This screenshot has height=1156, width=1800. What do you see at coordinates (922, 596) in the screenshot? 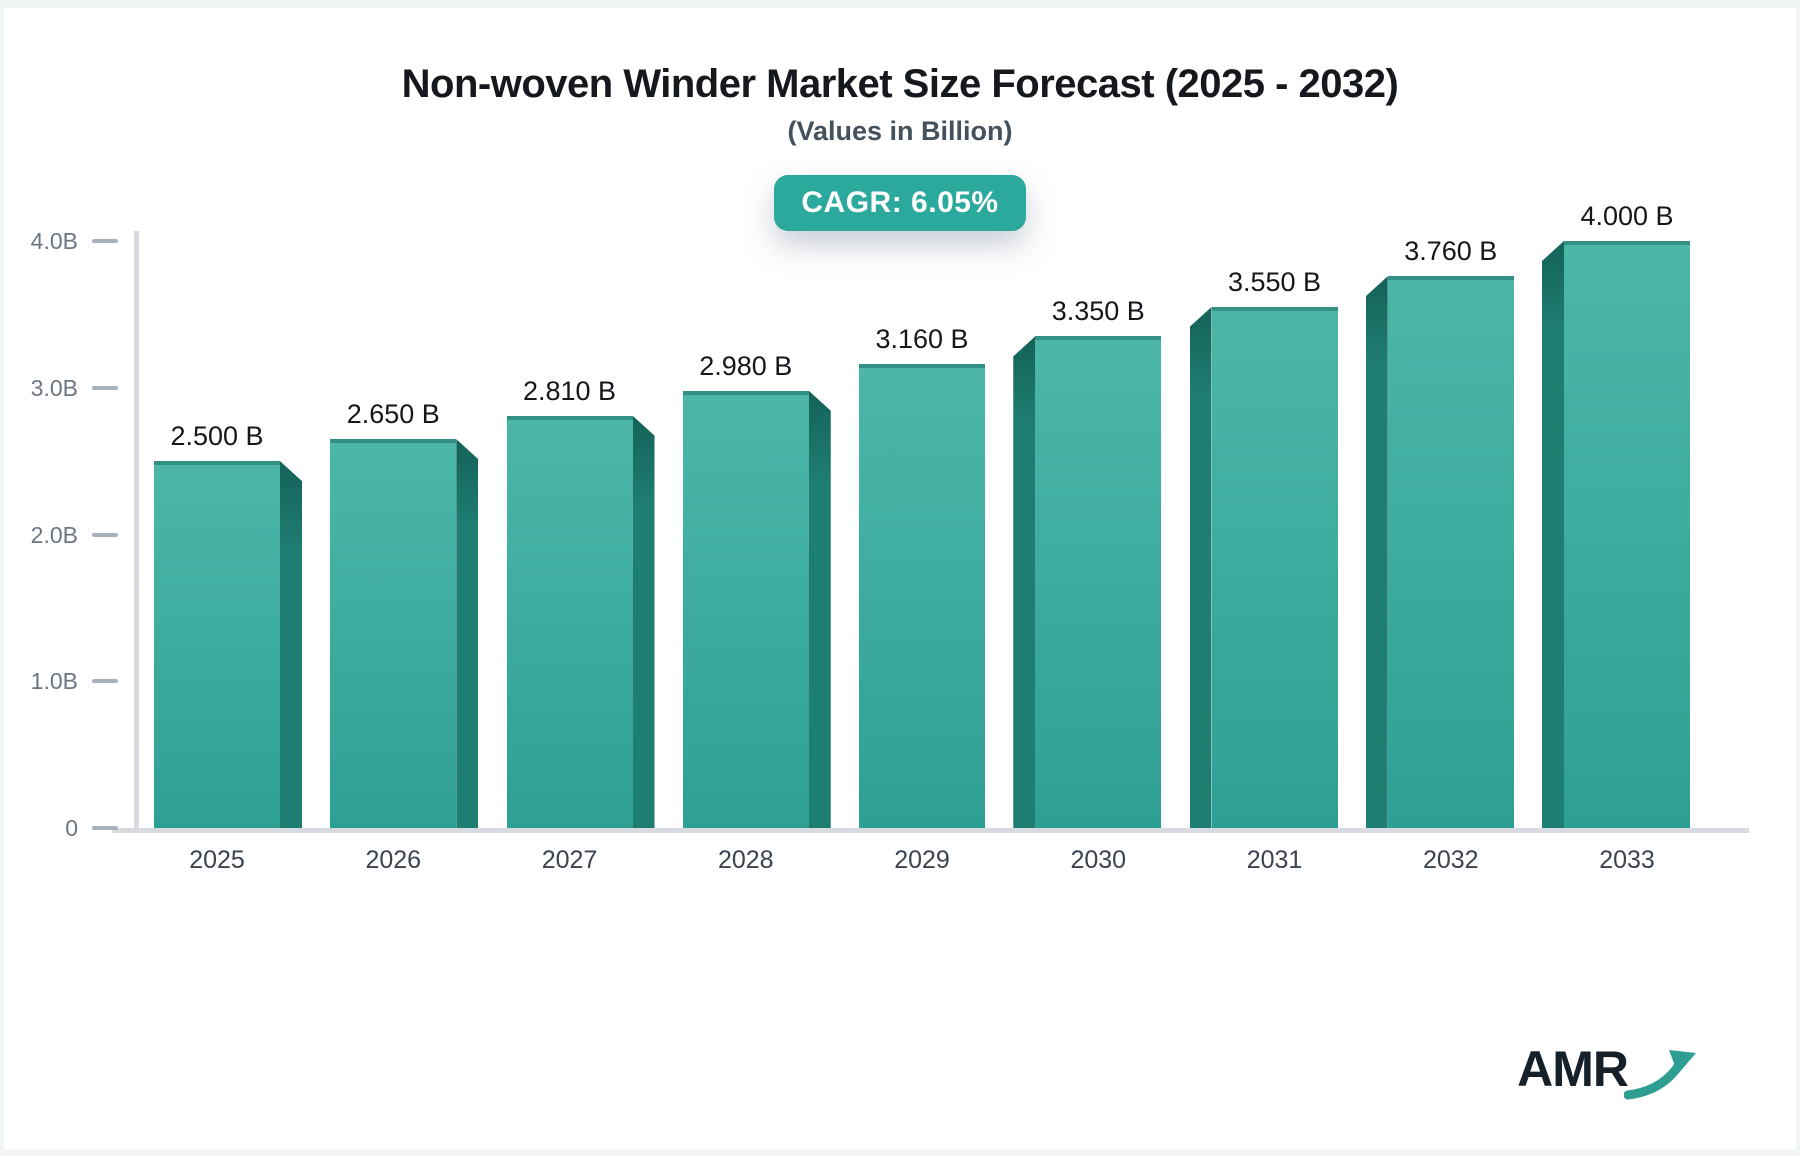
I see `bar-face-2029` at bounding box center [922, 596].